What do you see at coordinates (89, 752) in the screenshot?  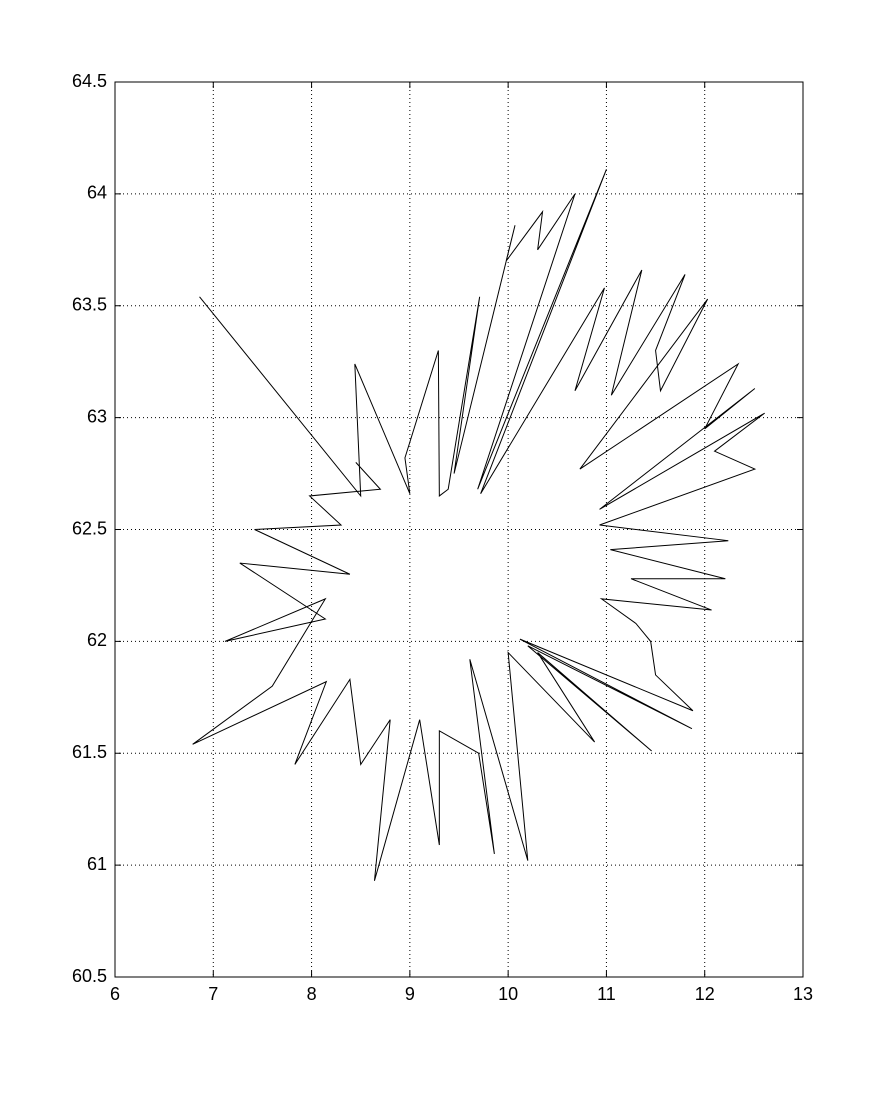 I see `y-tick-label: 61.5` at bounding box center [89, 752].